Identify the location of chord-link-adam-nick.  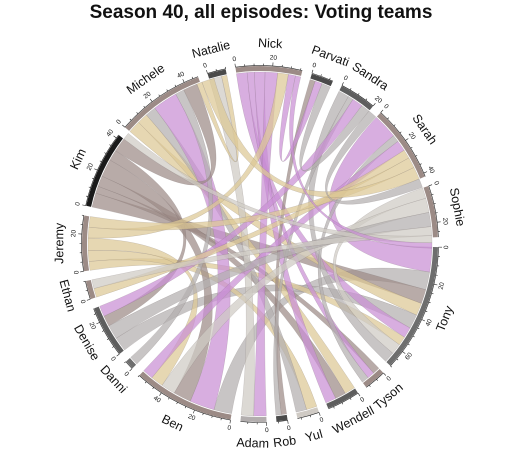
(265, 244).